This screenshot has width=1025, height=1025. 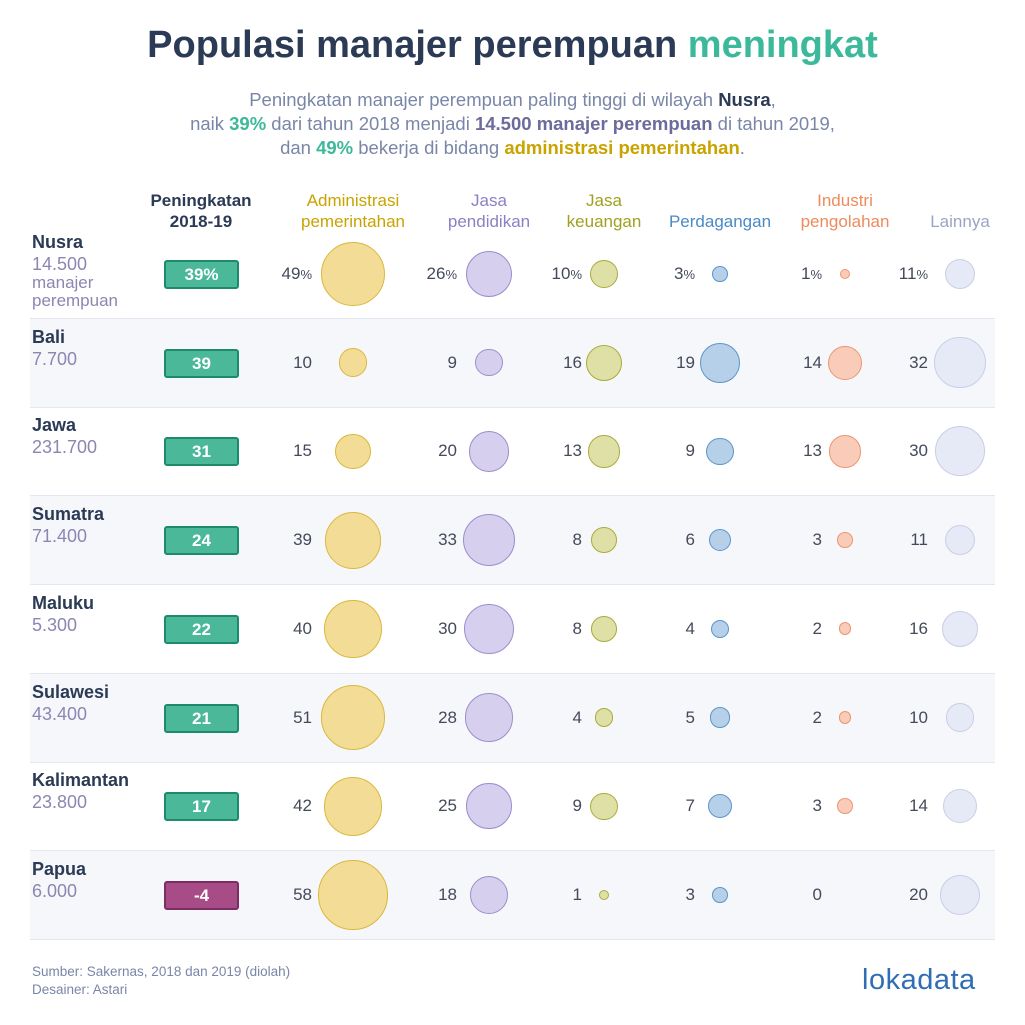 I want to click on title-main: Populasi manajer perempuan, so click(x=417, y=45).